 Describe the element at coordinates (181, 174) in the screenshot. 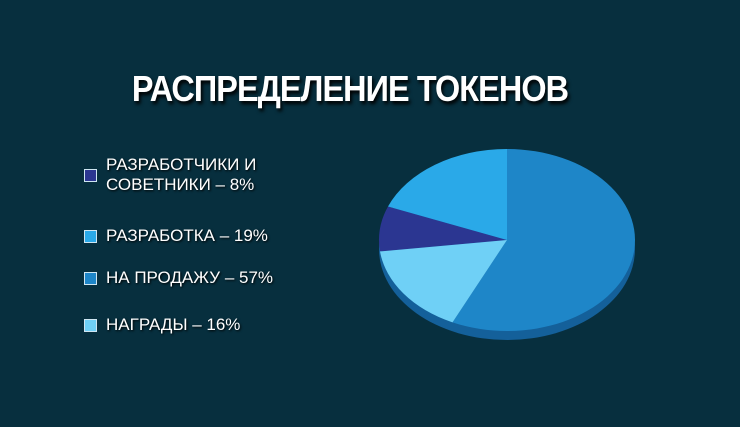

I see `legend-label: РАЗРАБОТЧИКИ И СОВЕТНИКИ – 8%` at that location.